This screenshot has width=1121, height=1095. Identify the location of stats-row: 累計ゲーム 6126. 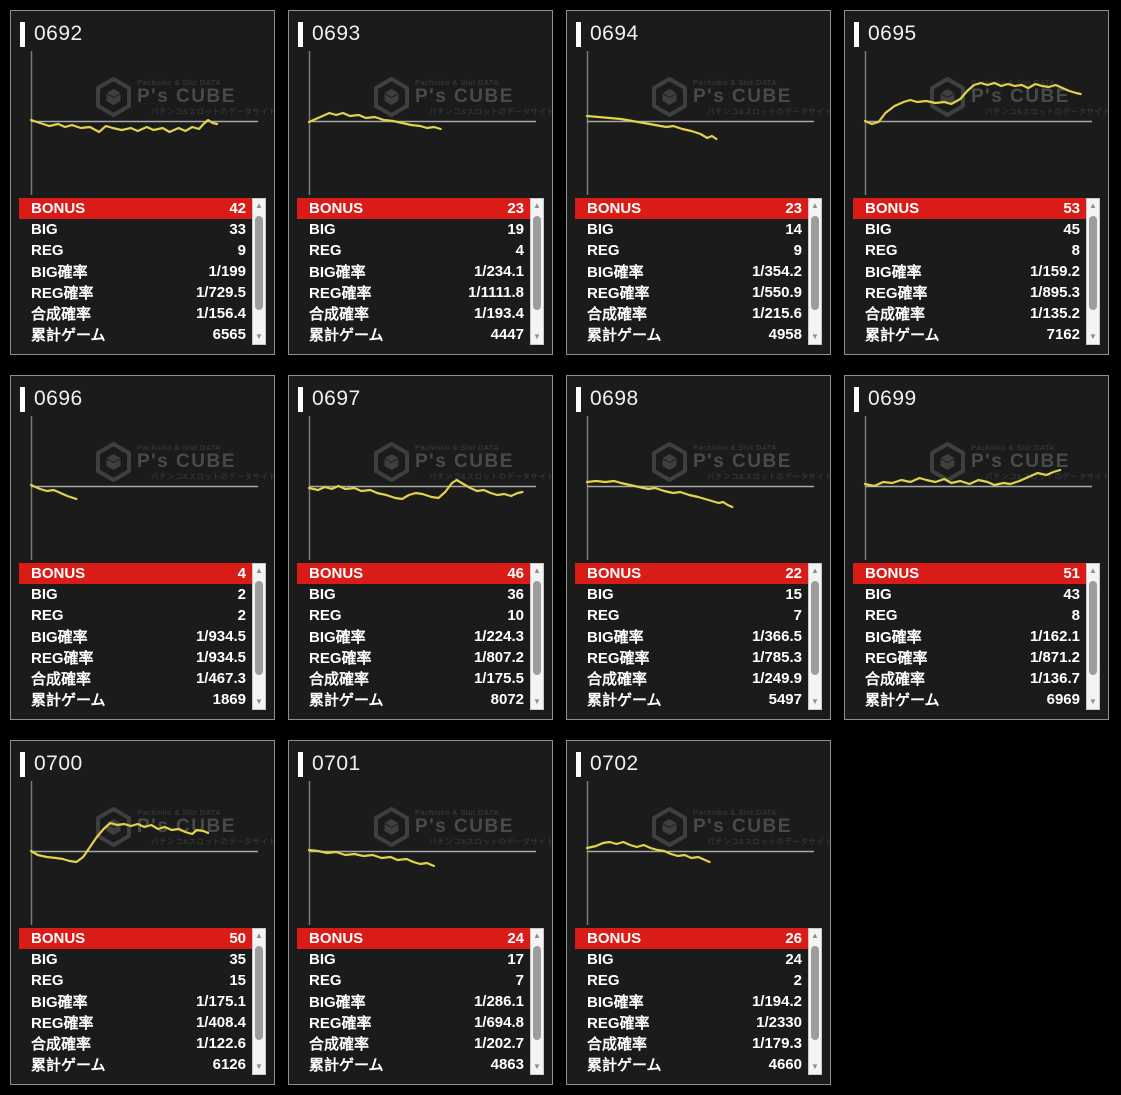
(135, 1064).